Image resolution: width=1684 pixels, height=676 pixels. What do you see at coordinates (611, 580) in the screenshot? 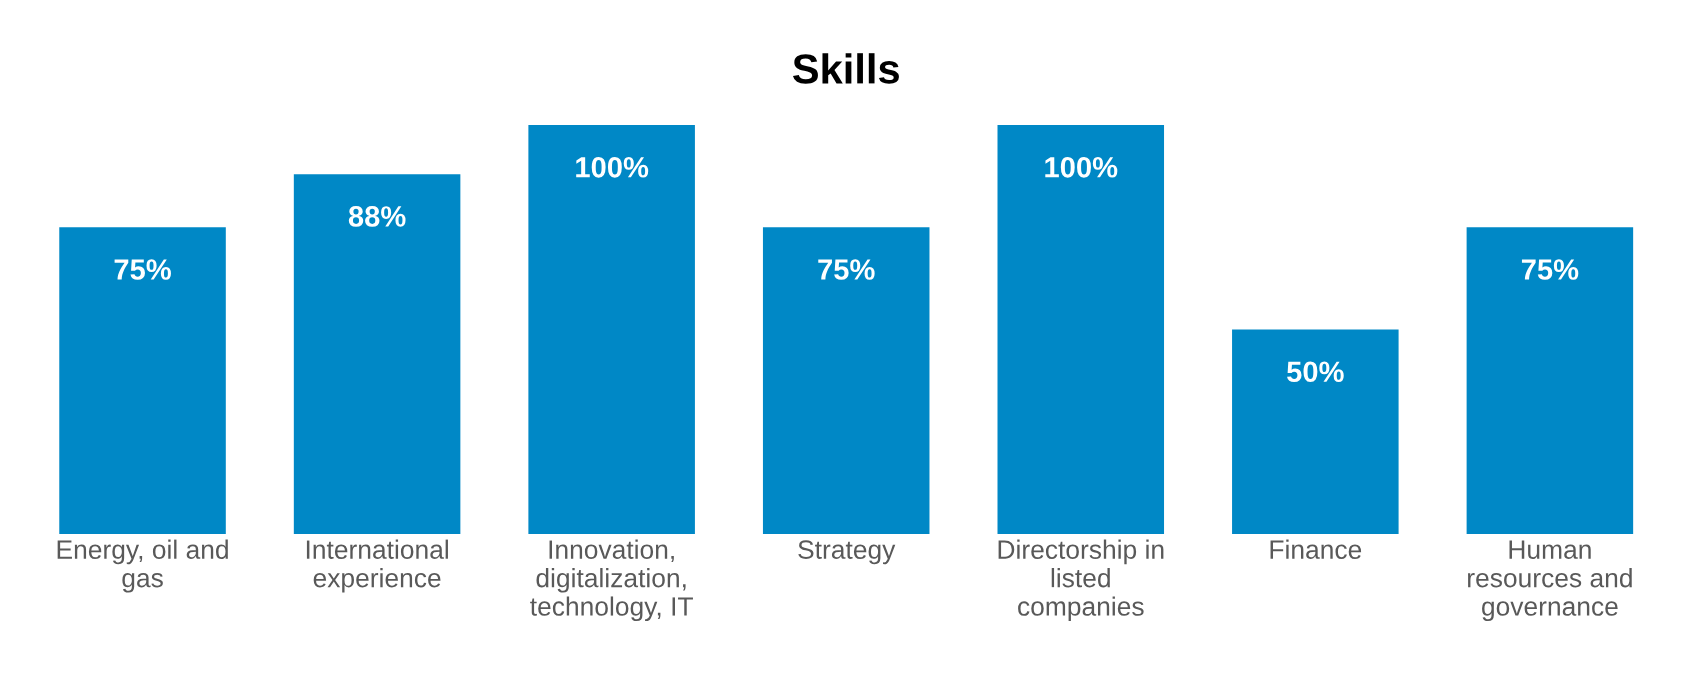
I see `x-tick-label: Innovation, digitalization, technology, IT` at bounding box center [611, 580].